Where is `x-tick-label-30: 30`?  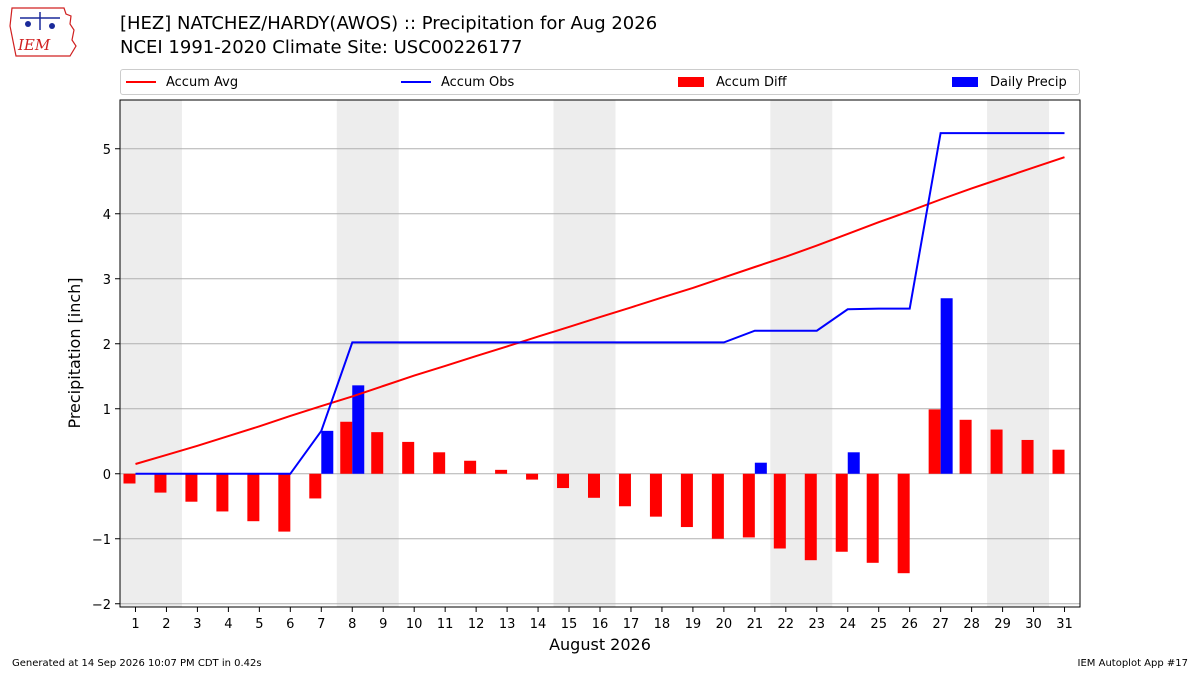 x-tick-label-30: 30 is located at coordinates (1033, 624).